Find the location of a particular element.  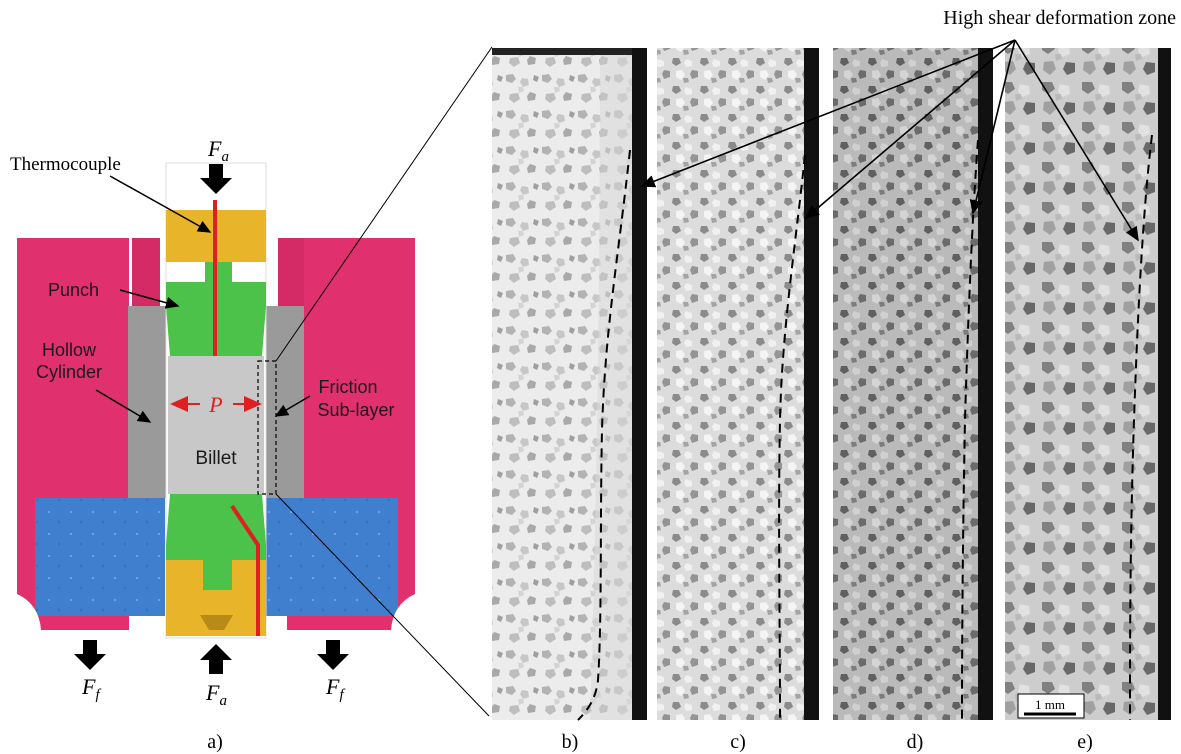

force-label-top-sub: a is located at coordinates (225, 157).